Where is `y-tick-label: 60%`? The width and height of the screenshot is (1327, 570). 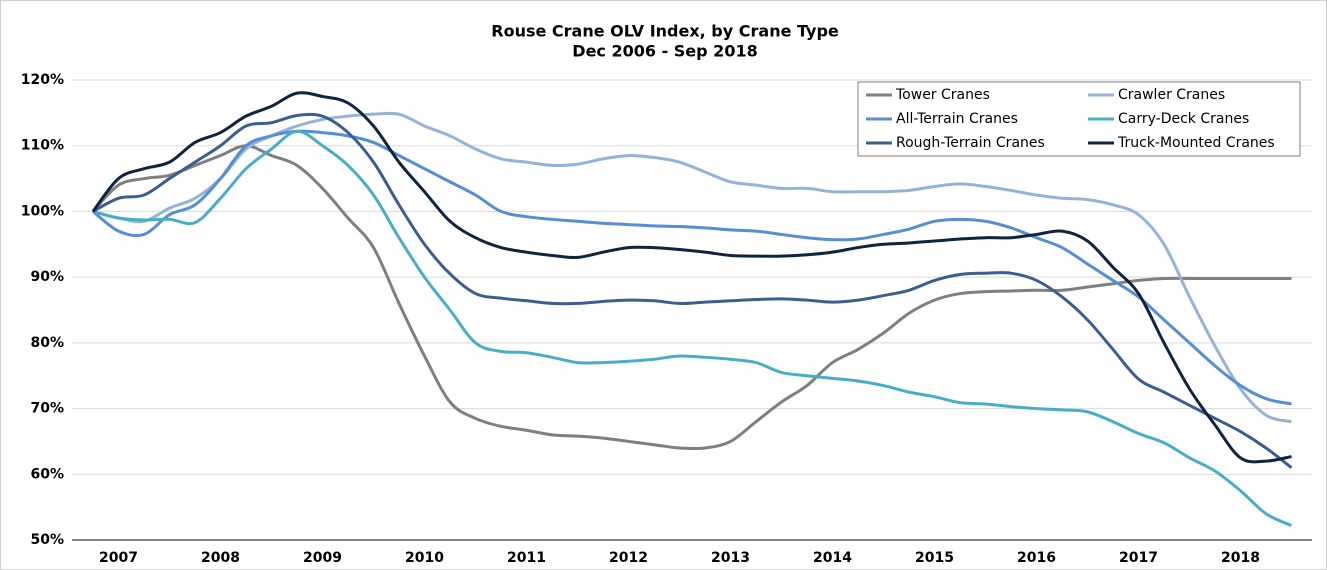
y-tick-label: 60% is located at coordinates (47, 474).